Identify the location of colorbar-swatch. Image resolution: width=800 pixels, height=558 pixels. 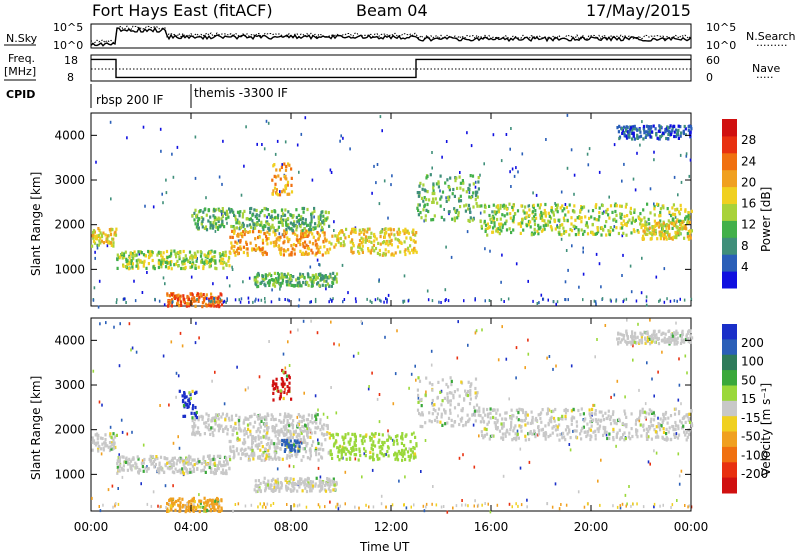
(729, 212).